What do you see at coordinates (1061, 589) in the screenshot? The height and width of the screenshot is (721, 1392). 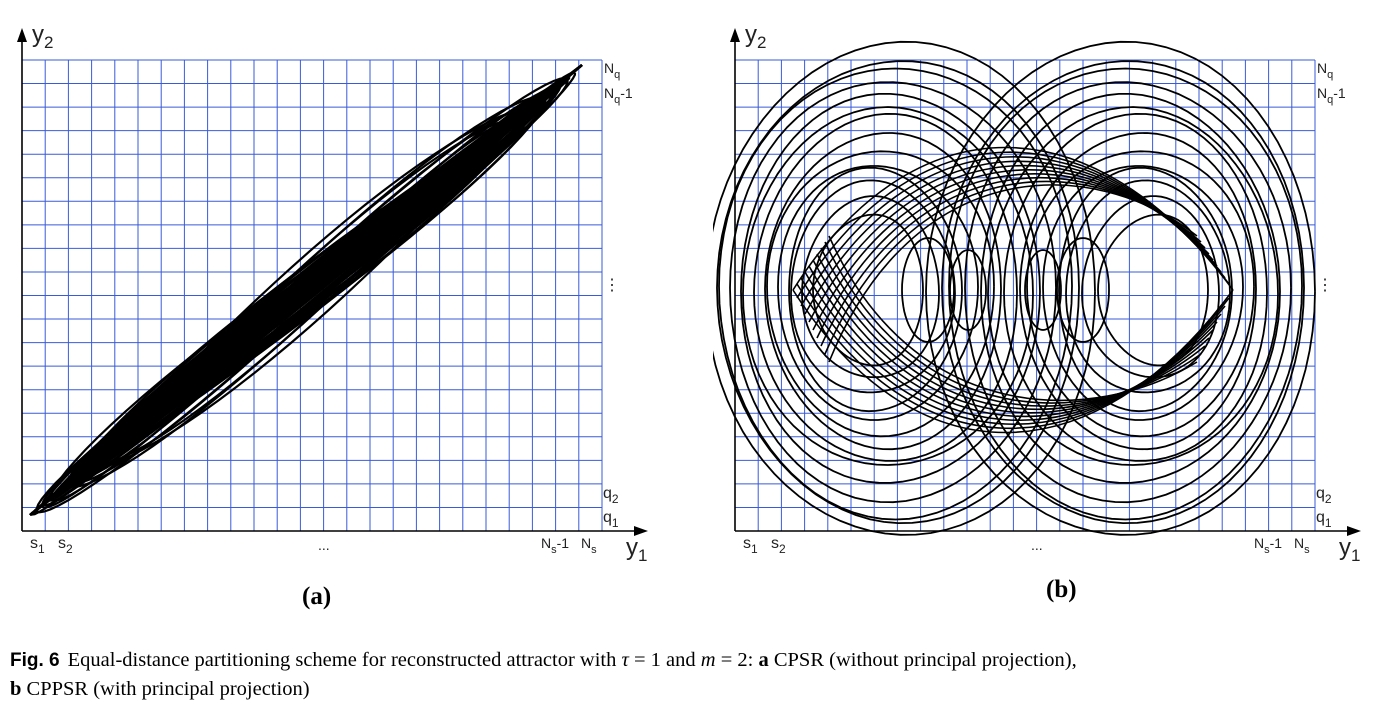 I see `panel-b-label: (b)` at bounding box center [1061, 589].